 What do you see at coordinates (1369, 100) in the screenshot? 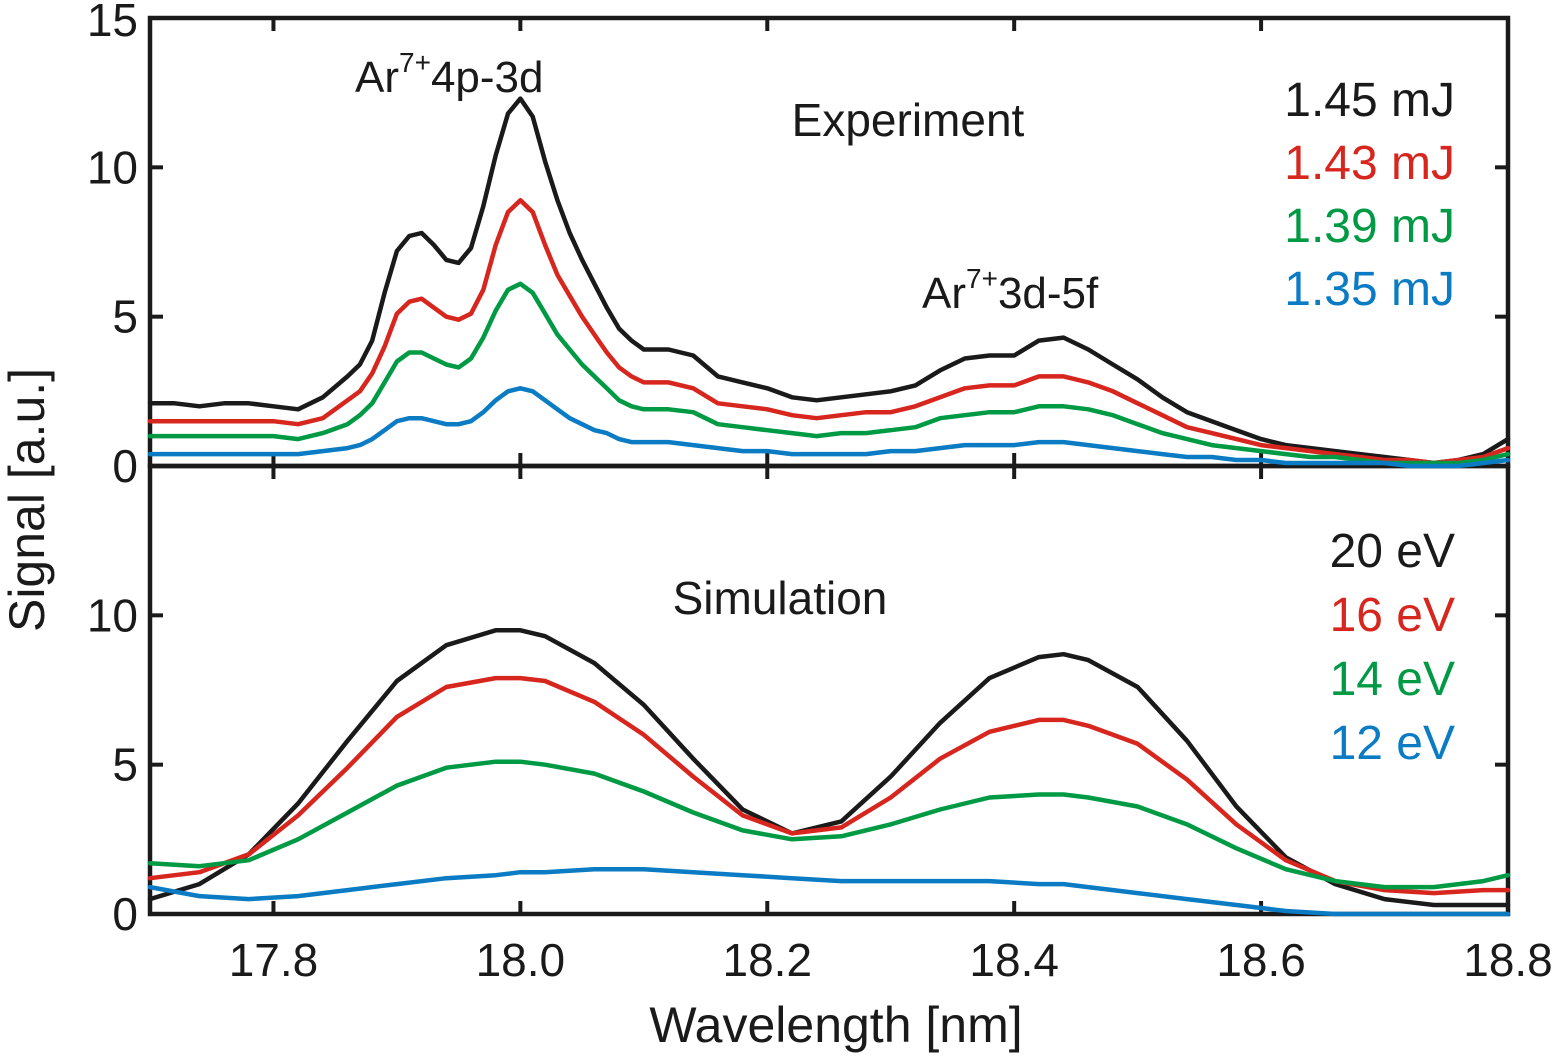
I see `legend-entry: 1.45 mJ` at bounding box center [1369, 100].